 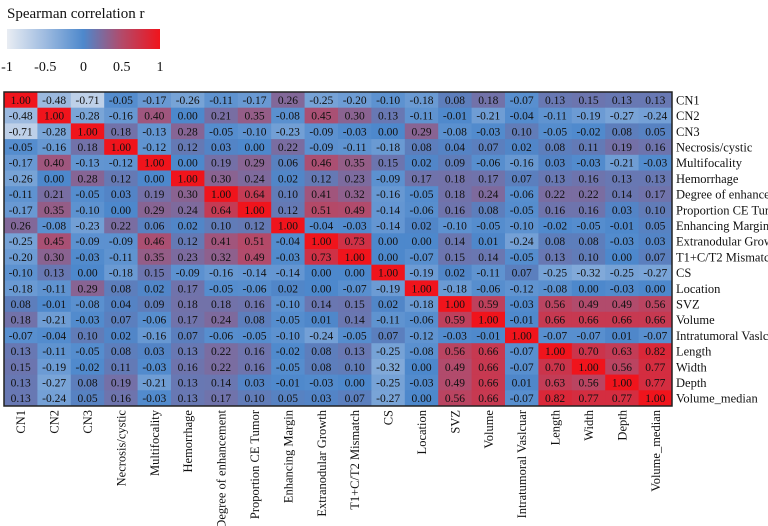 What do you see at coordinates (88, 242) in the screenshot?
I see `cell-value-label: -0.09` at bounding box center [88, 242].